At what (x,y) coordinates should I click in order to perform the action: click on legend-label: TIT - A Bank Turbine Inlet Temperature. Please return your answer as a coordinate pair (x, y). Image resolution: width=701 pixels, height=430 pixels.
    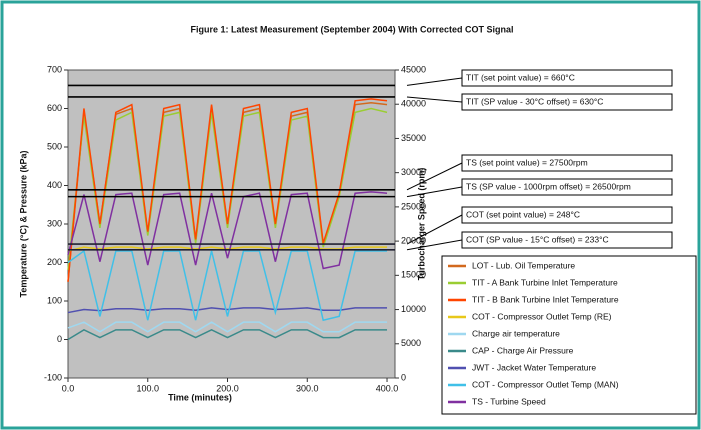
    Looking at the image, I should click on (545, 282).